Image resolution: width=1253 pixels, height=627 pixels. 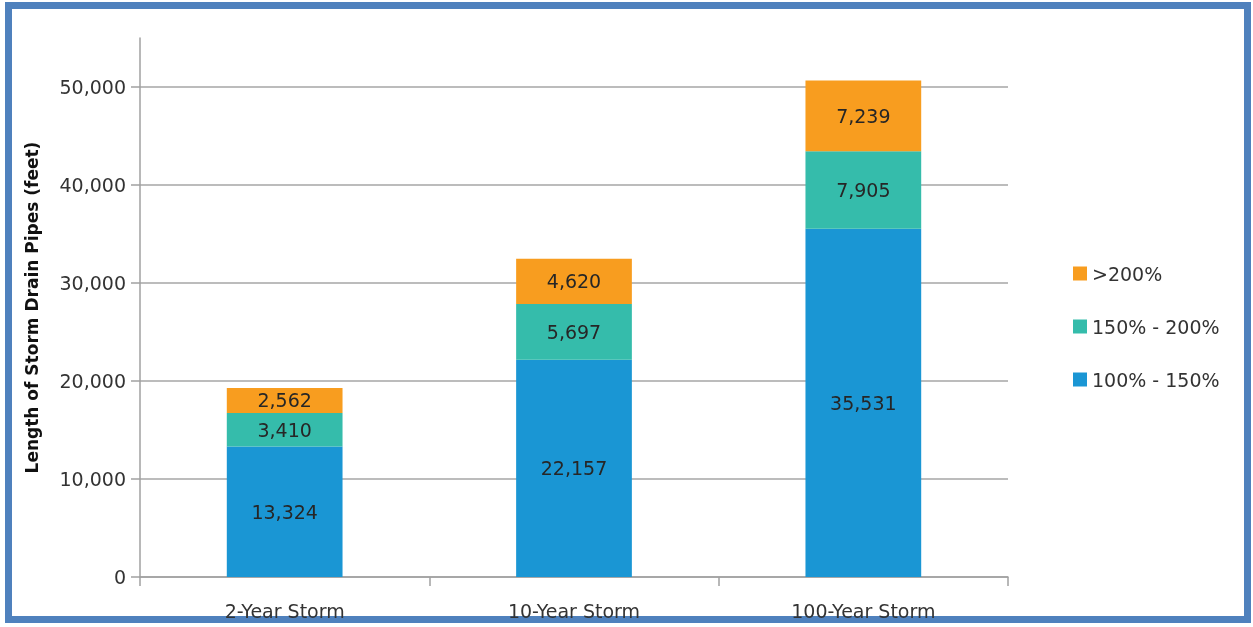 I want to click on y-tick-label: 20,000, so click(x=92, y=381).